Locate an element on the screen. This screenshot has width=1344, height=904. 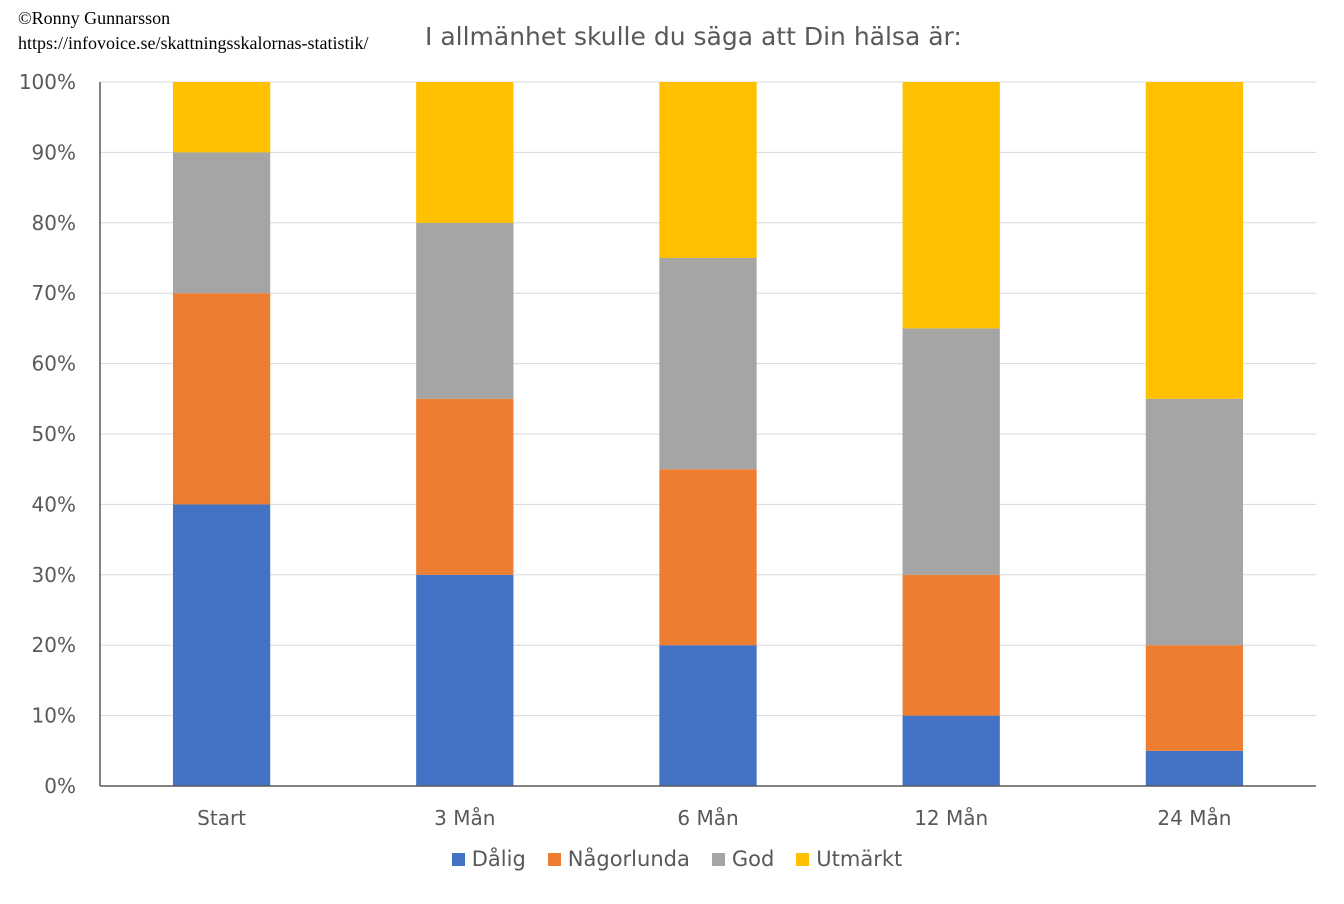
x-tick-label: 3 Mån is located at coordinates (464, 818).